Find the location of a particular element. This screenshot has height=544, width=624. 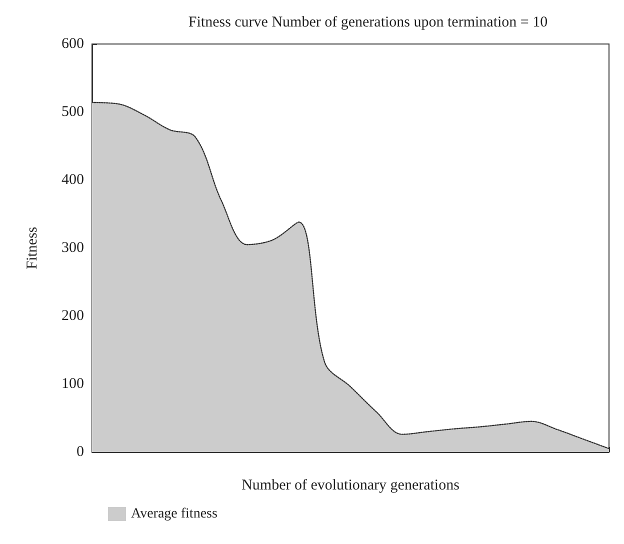

y-axis-title: Fitness is located at coordinates (32, 248).